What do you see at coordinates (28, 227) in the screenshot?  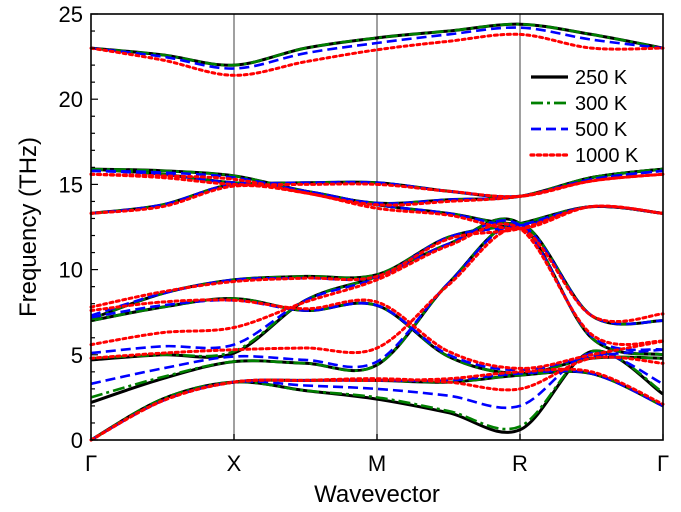 I see `y-axis-title: Frequency (THz)` at bounding box center [28, 227].